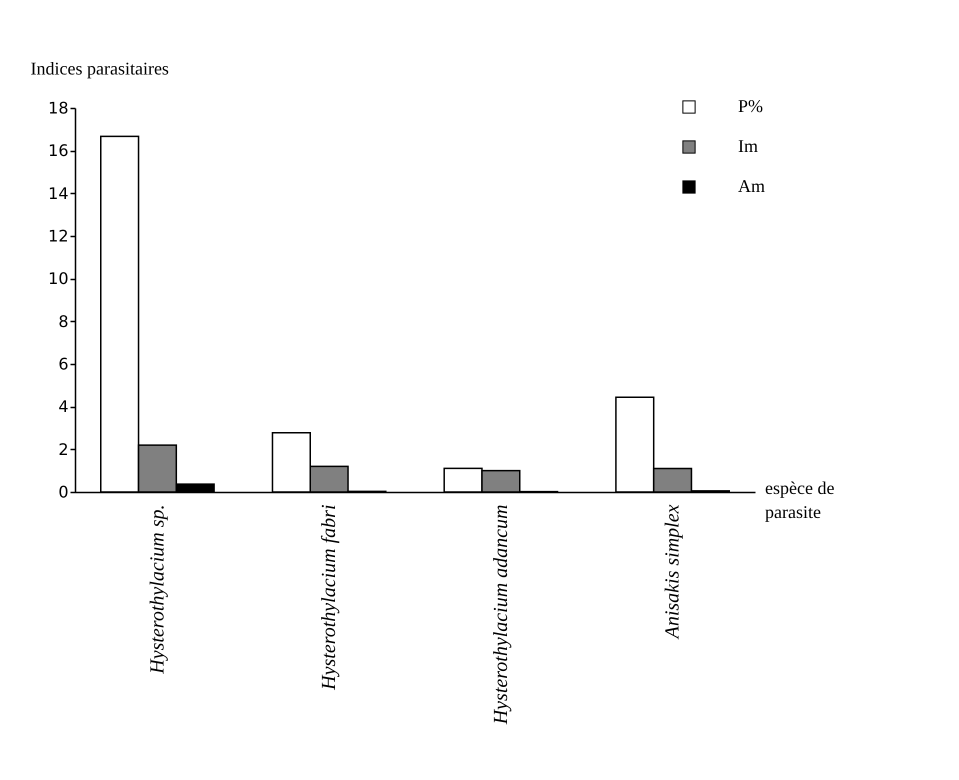 The image size is (959, 780). I want to click on y-tick-label: 14, so click(58, 193).